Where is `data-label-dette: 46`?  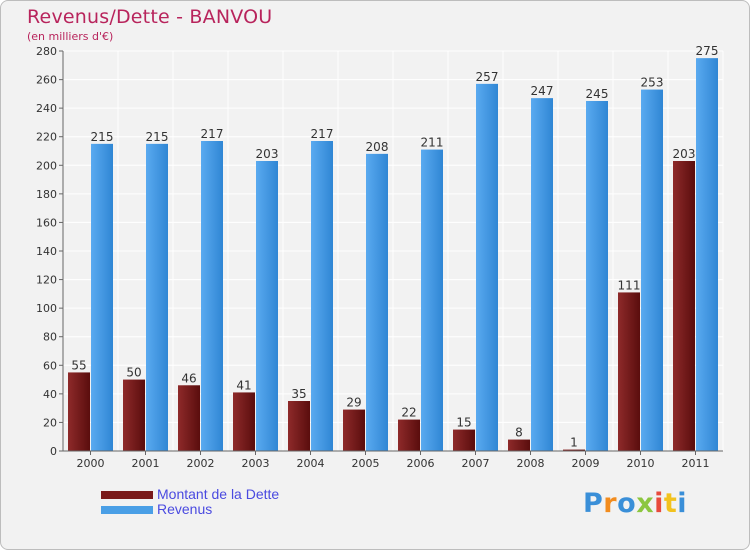 data-label-dette: 46 is located at coordinates (188, 378).